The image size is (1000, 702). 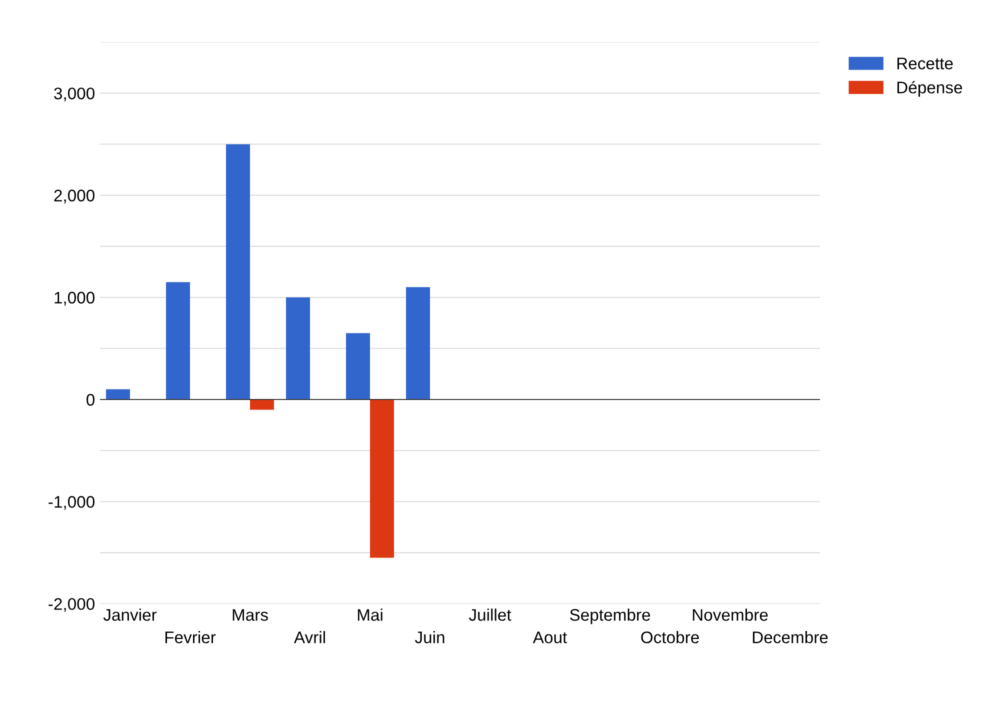 I want to click on legend-label: Dépense, so click(x=929, y=88).